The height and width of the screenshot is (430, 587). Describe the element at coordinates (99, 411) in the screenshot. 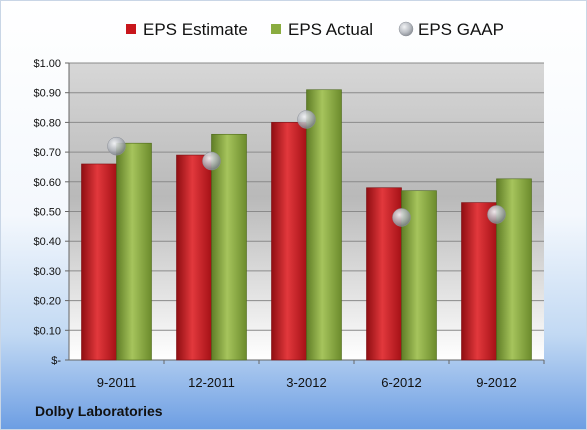

I see `company-name: Dolby Laboratories` at that location.